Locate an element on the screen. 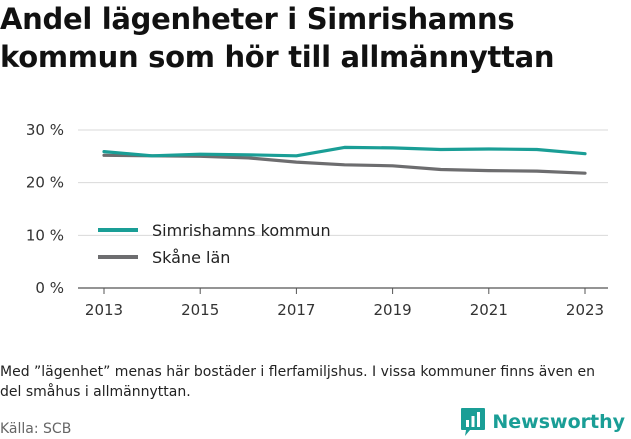  x-tick-label: 2023 is located at coordinates (585, 310).